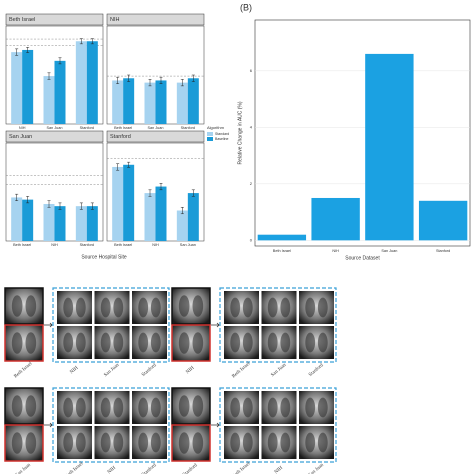  Describe the element at coordinates (155, 128) in the screenshot. I see `x-tick-label: San Juan` at that location.